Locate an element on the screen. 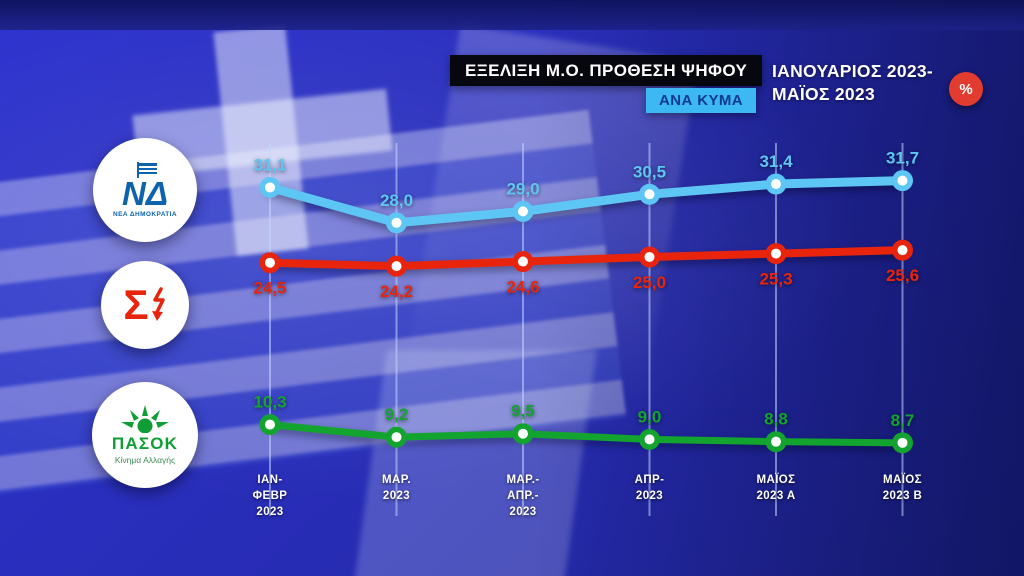  value-label: 28,0 is located at coordinates (396, 200).